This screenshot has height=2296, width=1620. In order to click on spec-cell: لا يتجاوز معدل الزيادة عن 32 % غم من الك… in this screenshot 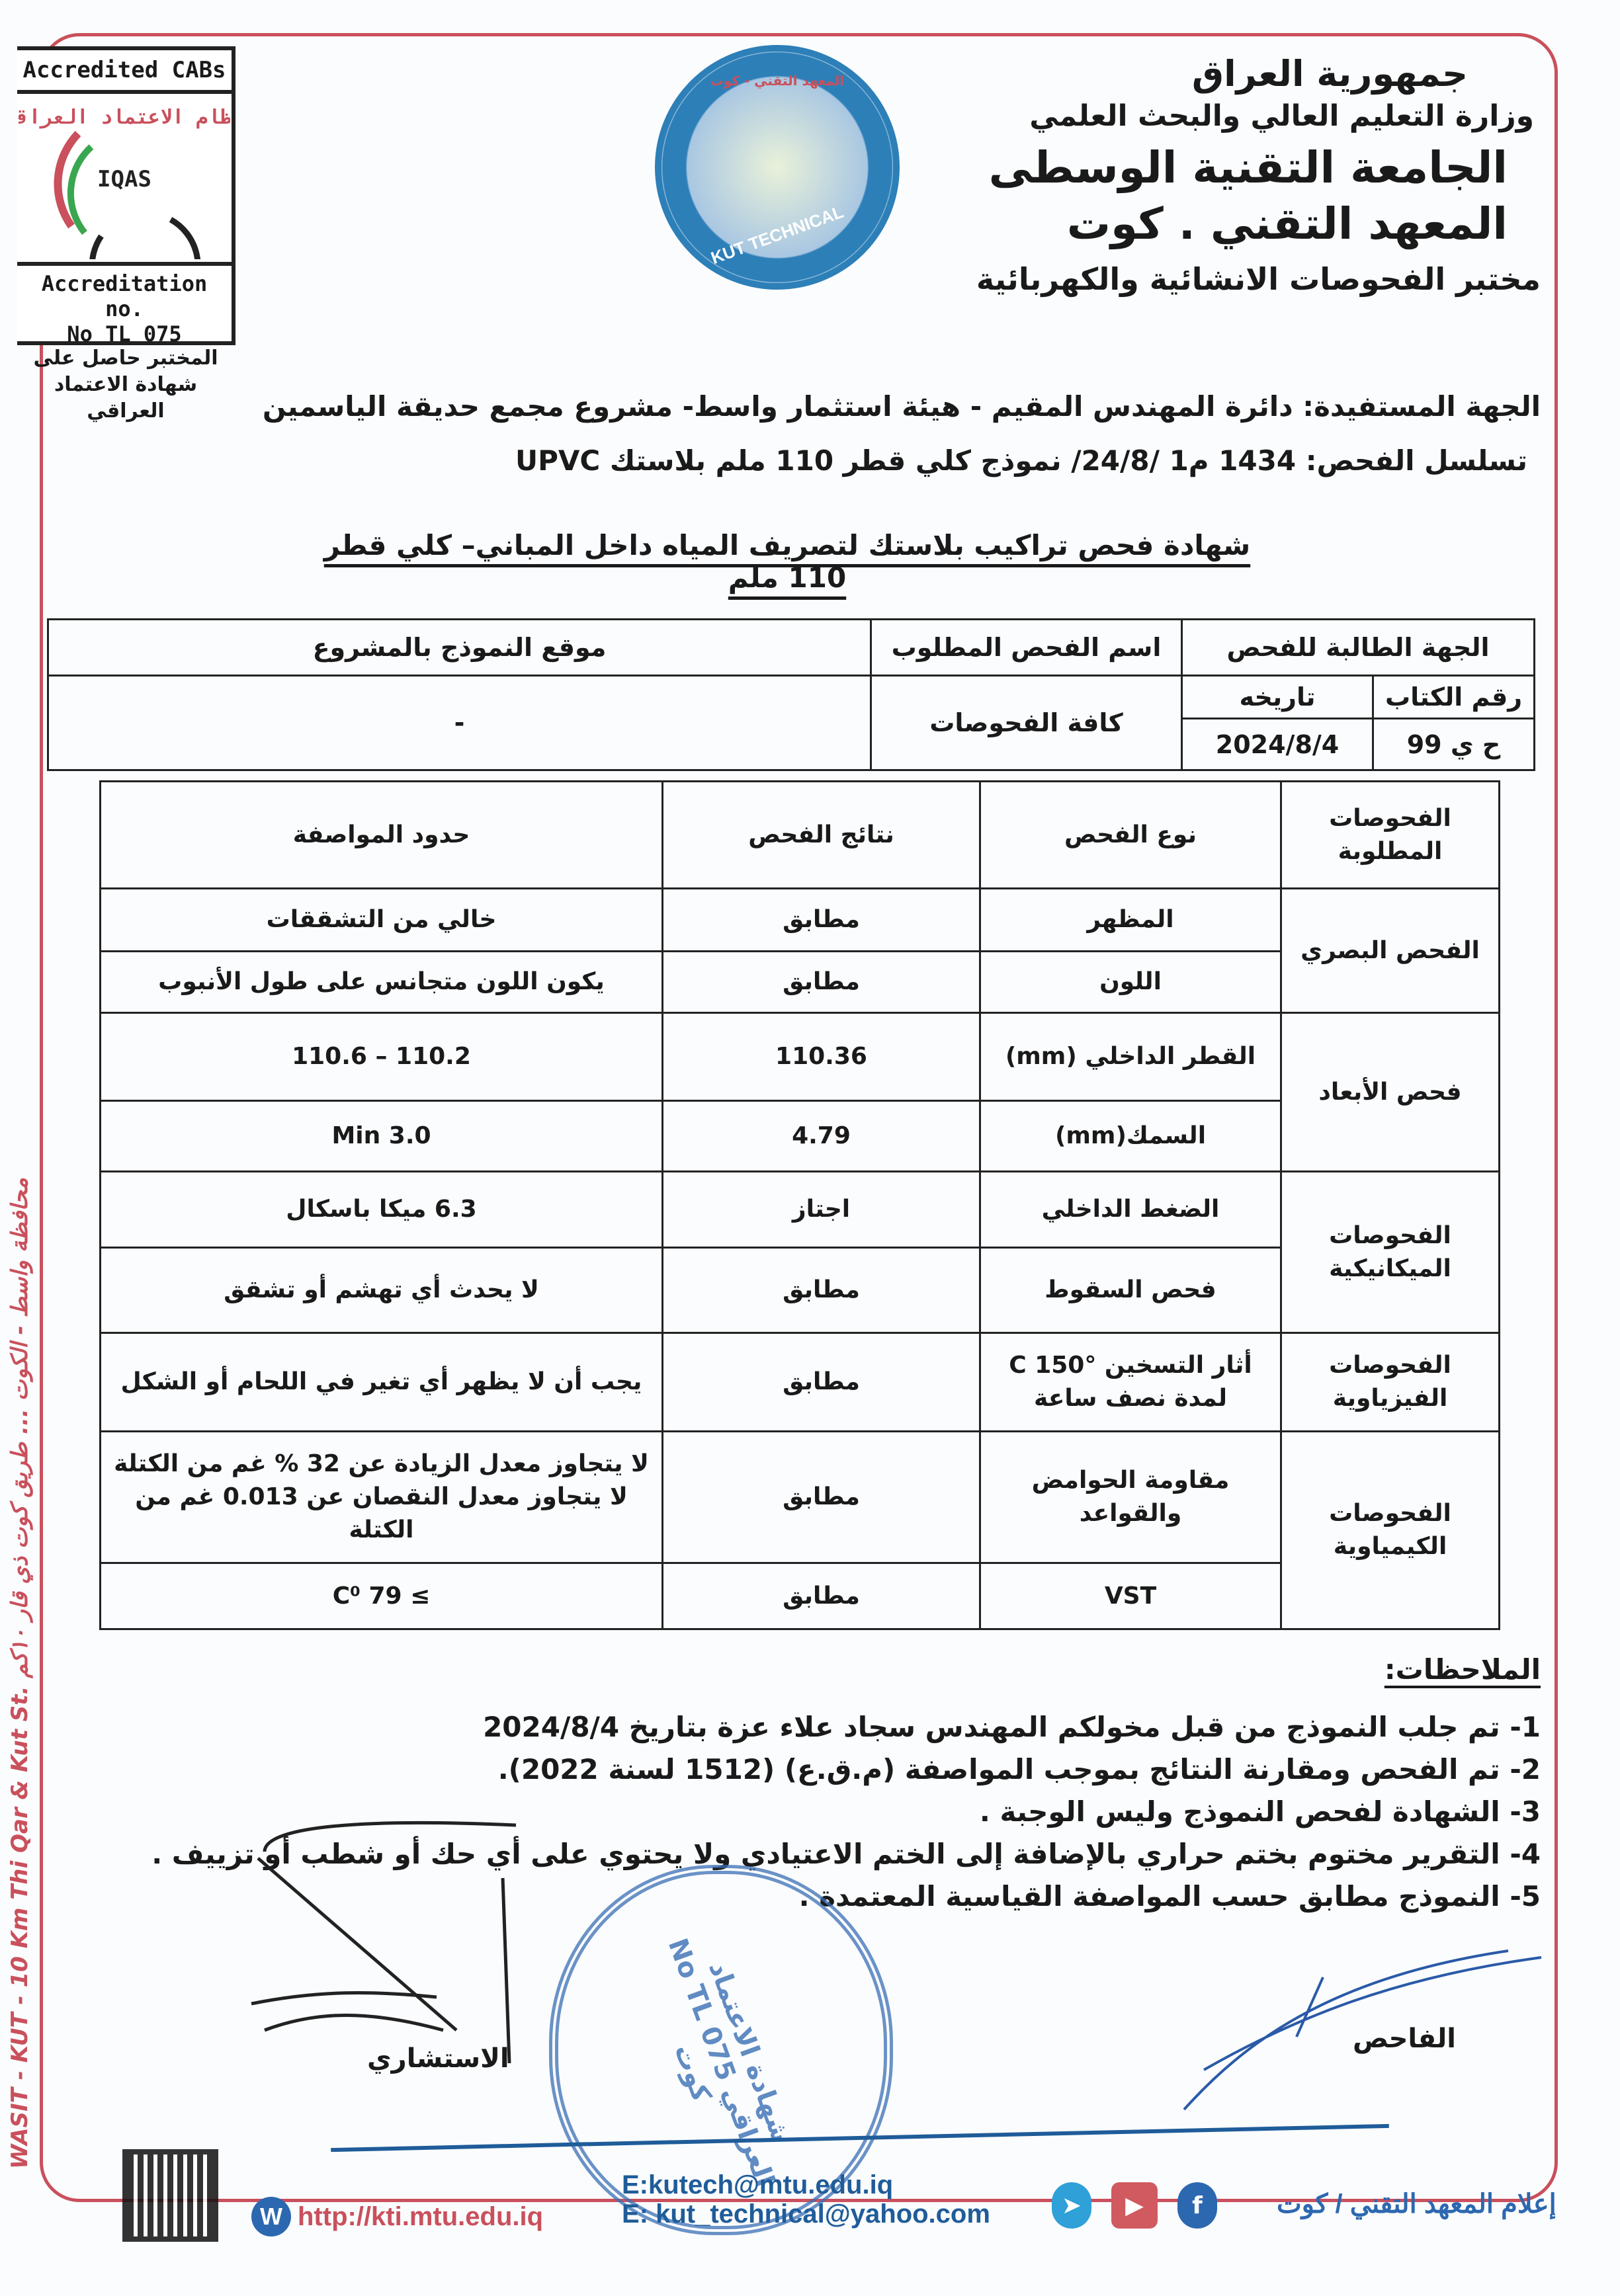, I will do `click(381, 1497)`.